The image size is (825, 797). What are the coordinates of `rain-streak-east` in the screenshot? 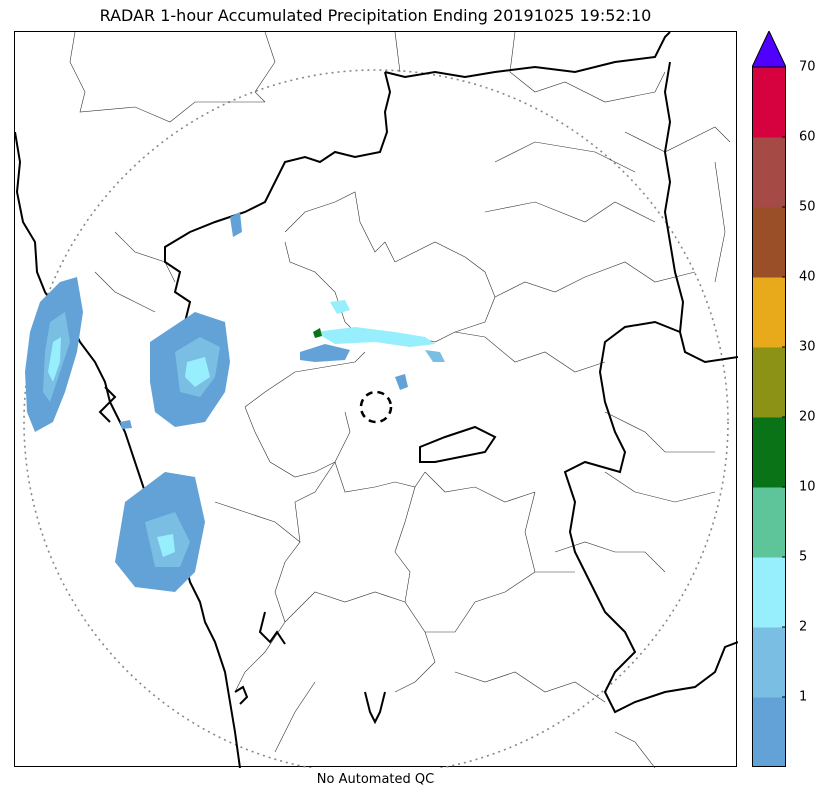 It's located at (435, 356).